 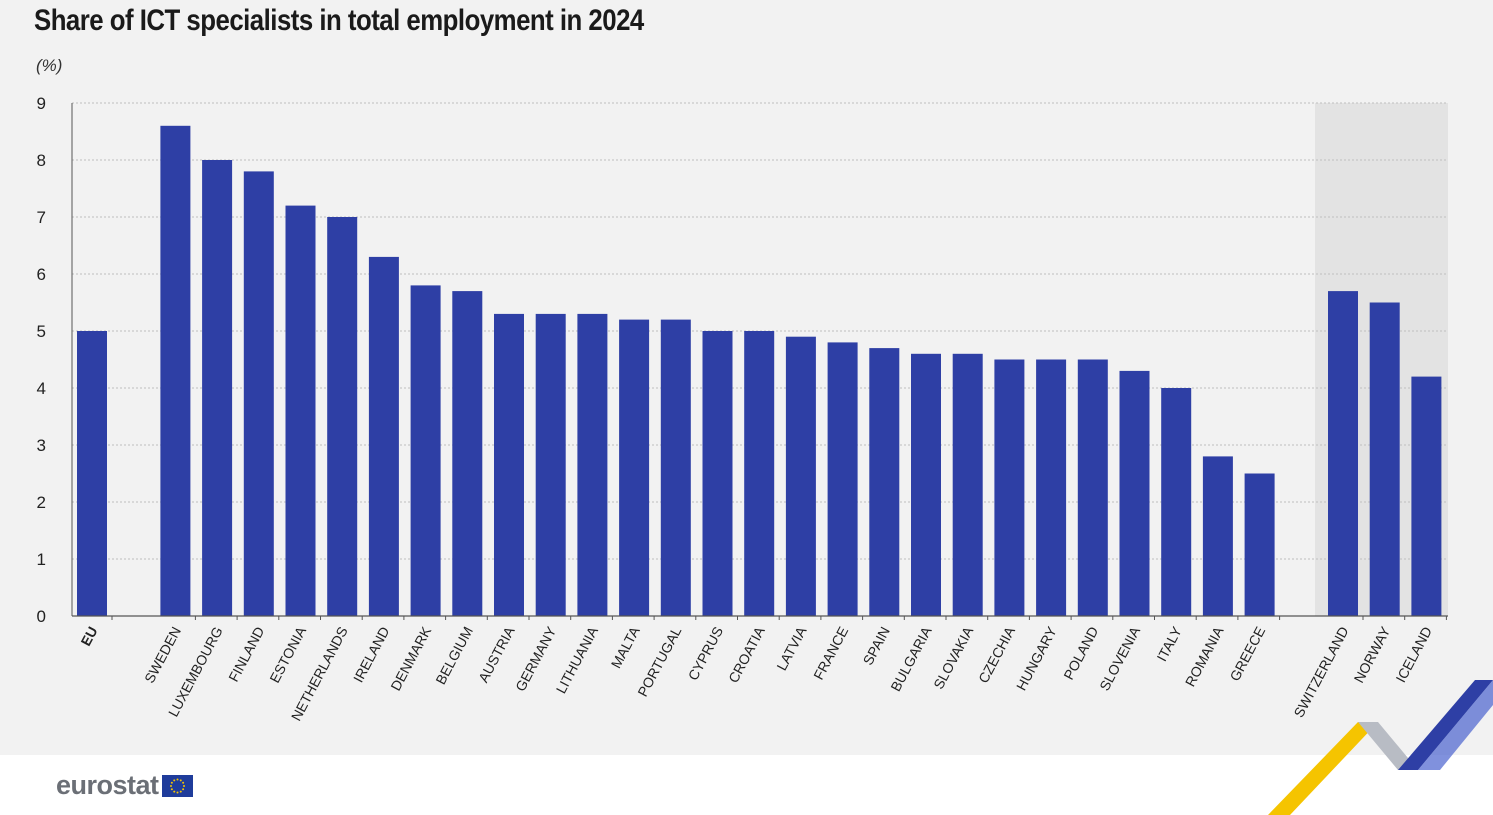 I want to click on y-tick-label: 9, so click(x=41, y=103).